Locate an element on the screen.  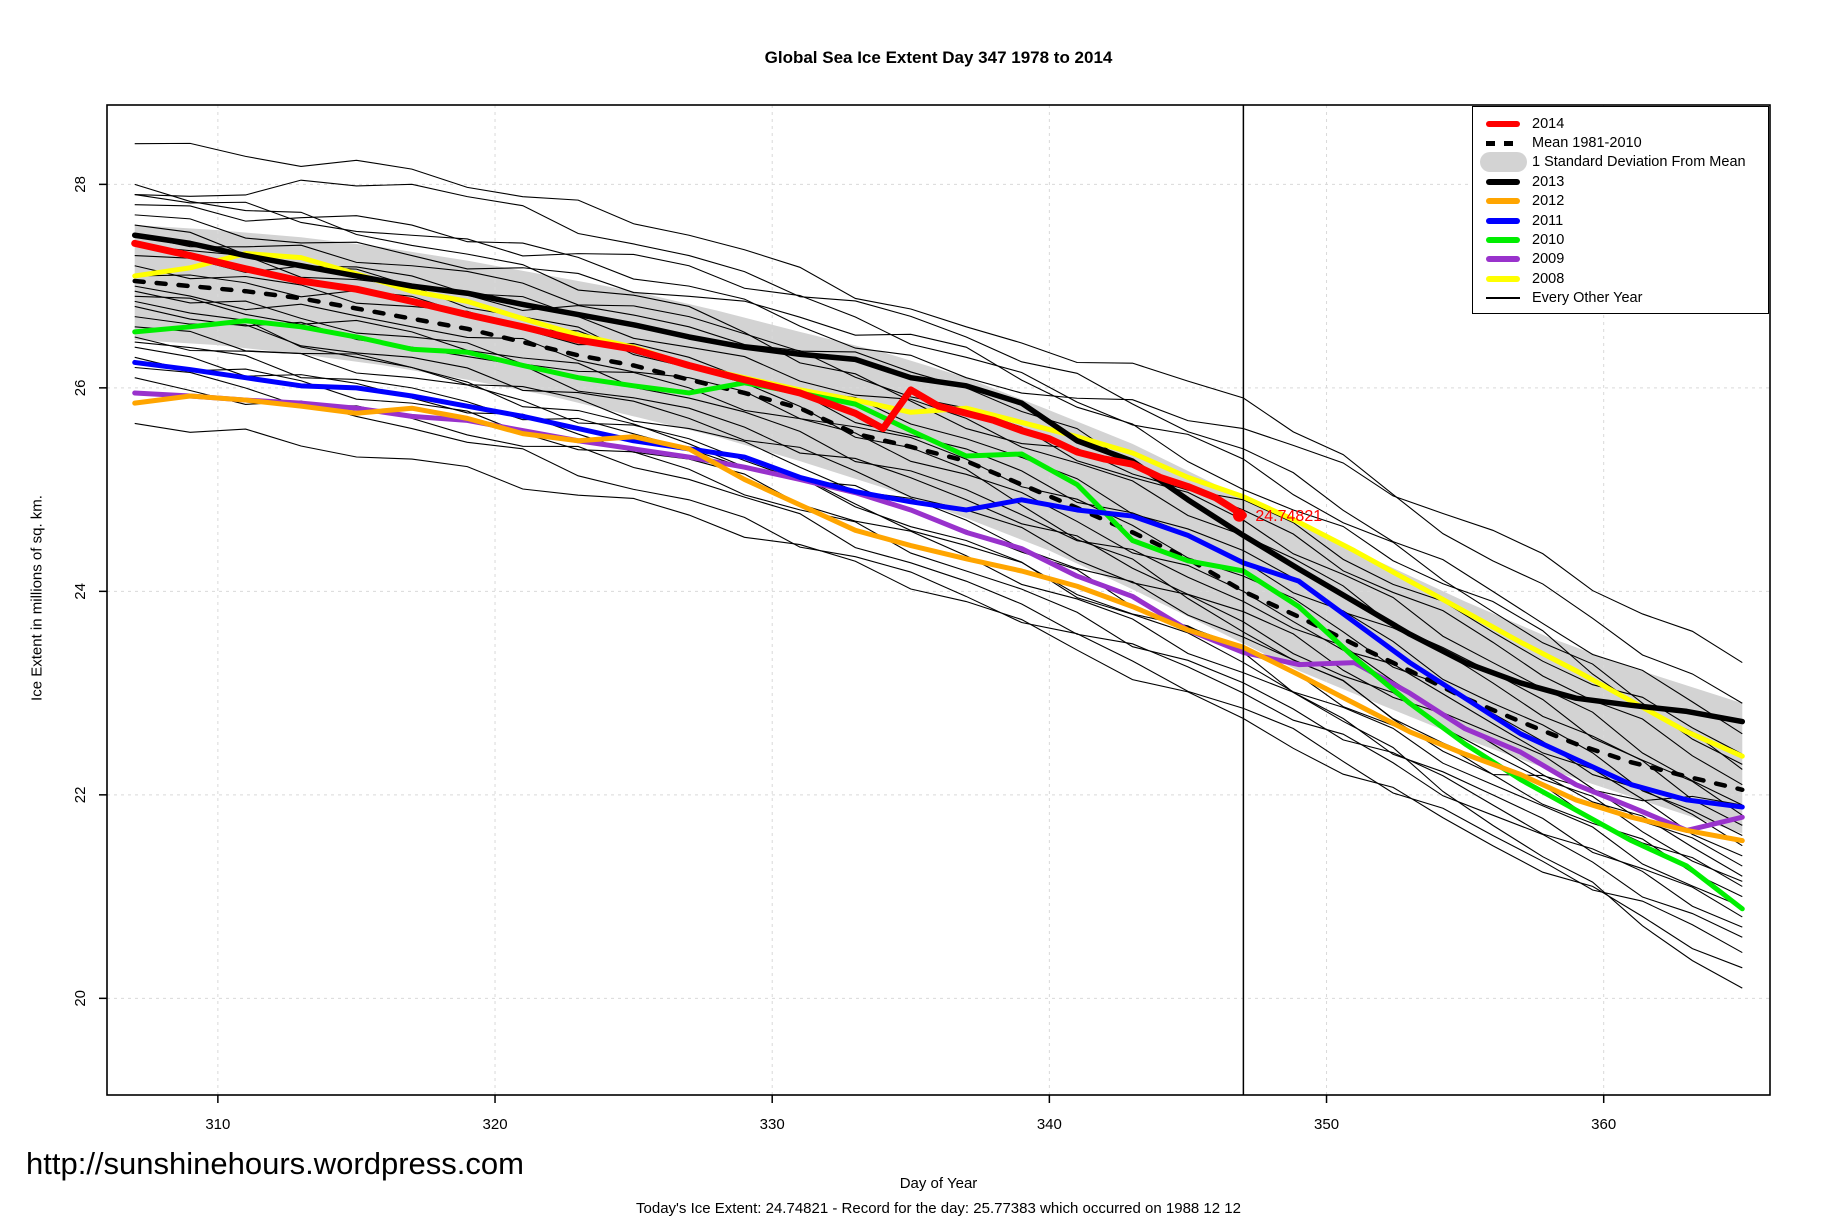
legend-swatch-band is located at coordinates (1503, 162).